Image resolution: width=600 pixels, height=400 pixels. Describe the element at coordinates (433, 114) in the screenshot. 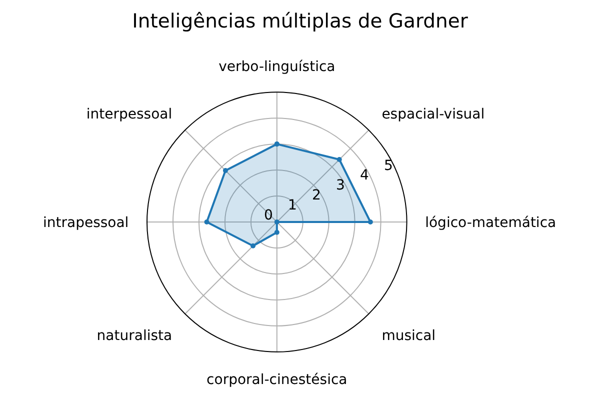

I see `spoke-label: espacial-visual` at that location.